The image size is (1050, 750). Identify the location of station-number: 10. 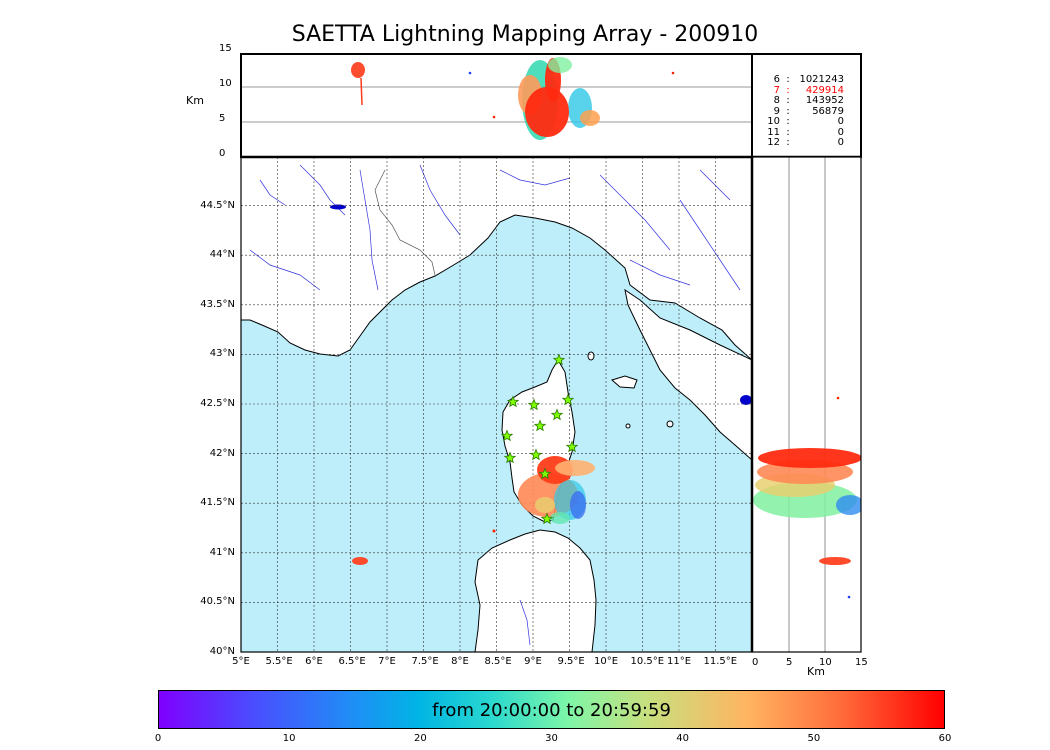
(773, 121).